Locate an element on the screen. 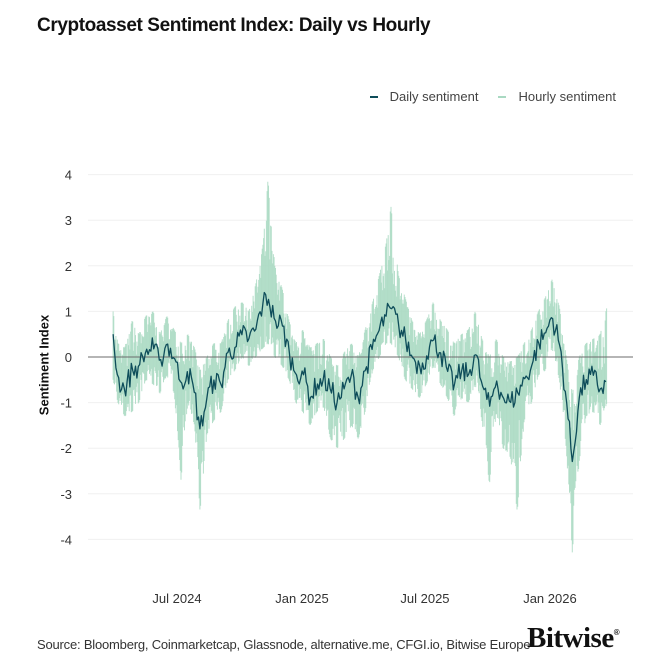 Image resolution: width=671 pixels, height=671 pixels. y-tick-label: -1 is located at coordinates (66, 403).